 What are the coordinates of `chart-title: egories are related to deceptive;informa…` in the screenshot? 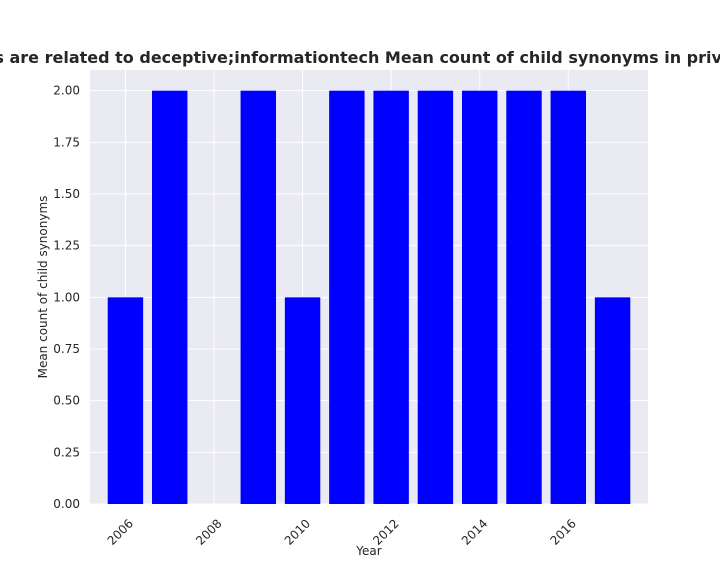 It's located at (360, 57).